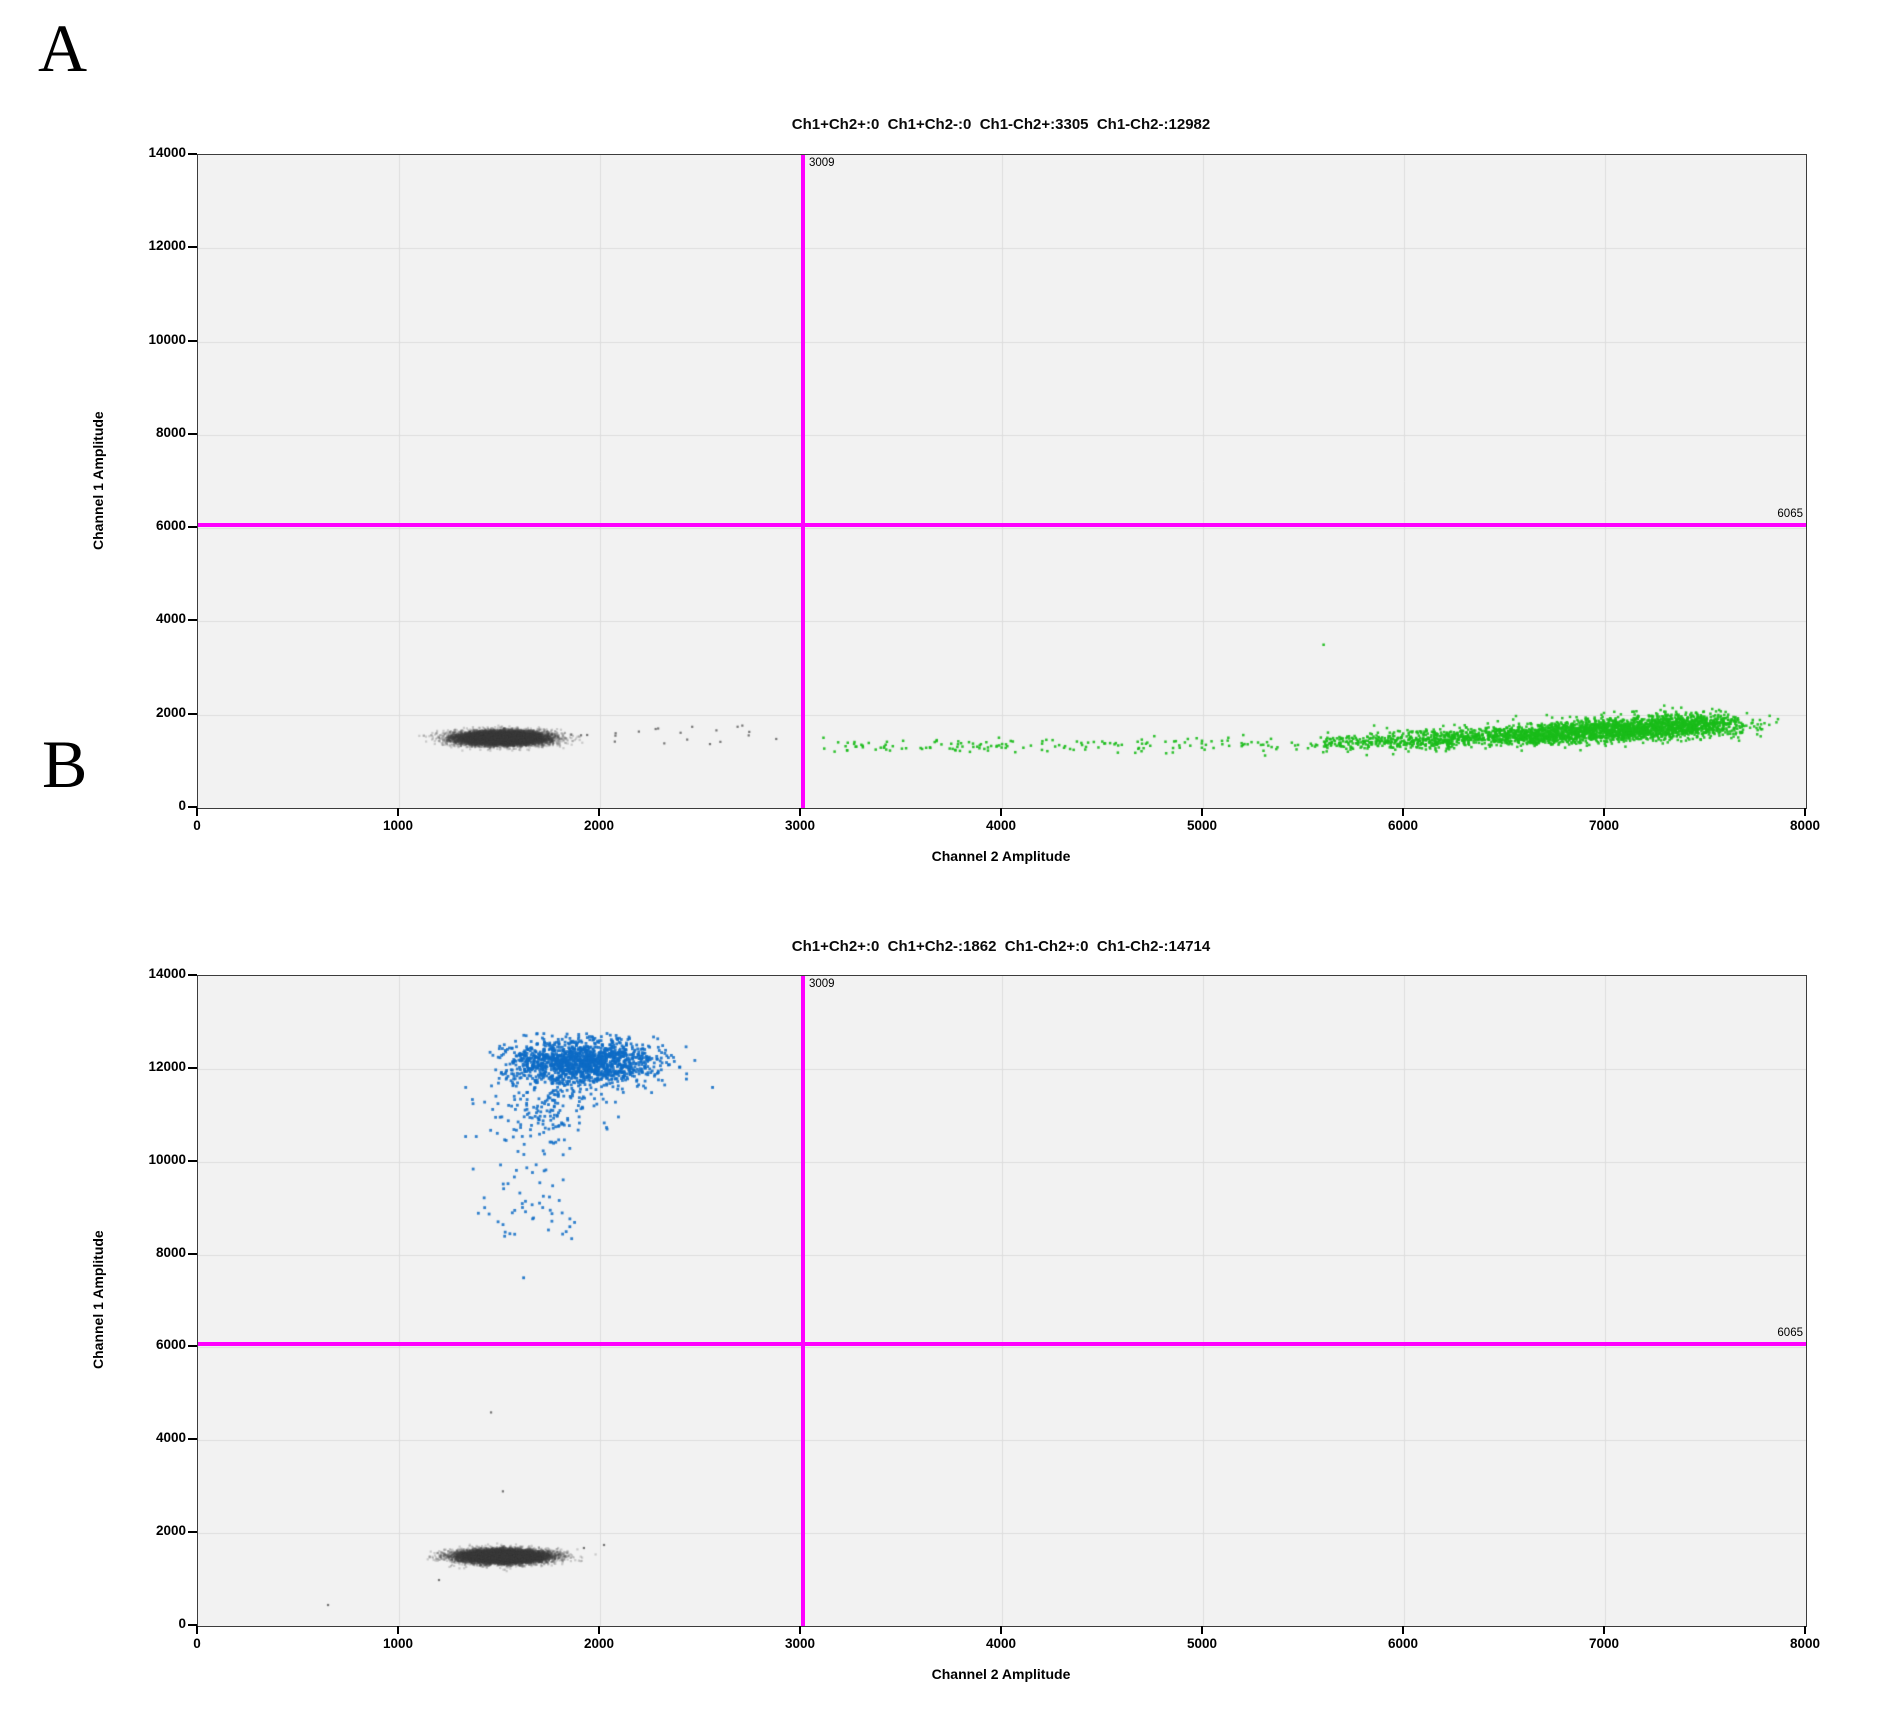  I want to click on panel-b-crosshair-vertical-line, so click(803, 1301).